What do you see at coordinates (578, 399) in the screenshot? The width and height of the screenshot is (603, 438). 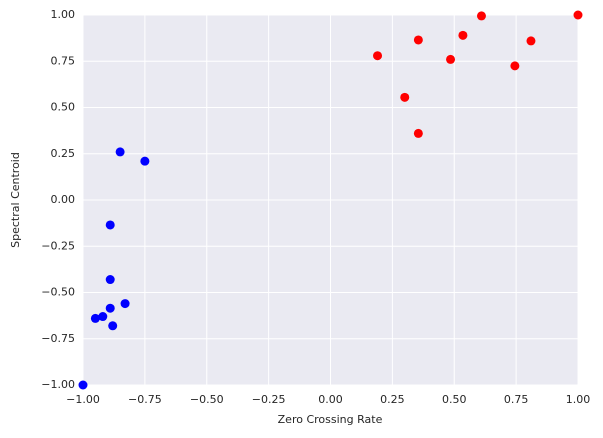 I see `x-tick-label: 1.00` at bounding box center [578, 399].